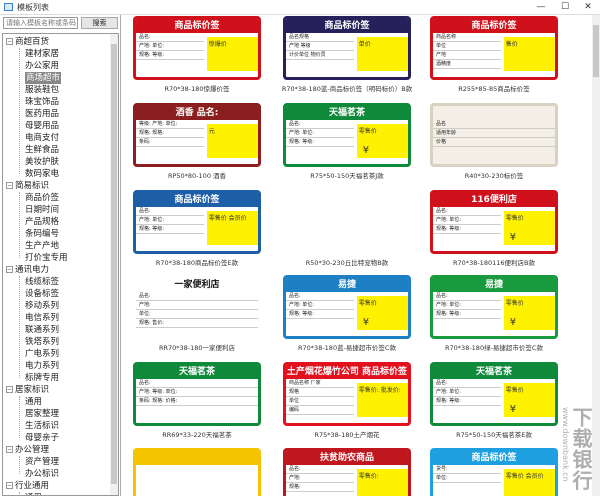 Image resolution: width=600 pixels, height=496 pixels. I want to click on tree-item: 线缆标签, so click(42, 282).